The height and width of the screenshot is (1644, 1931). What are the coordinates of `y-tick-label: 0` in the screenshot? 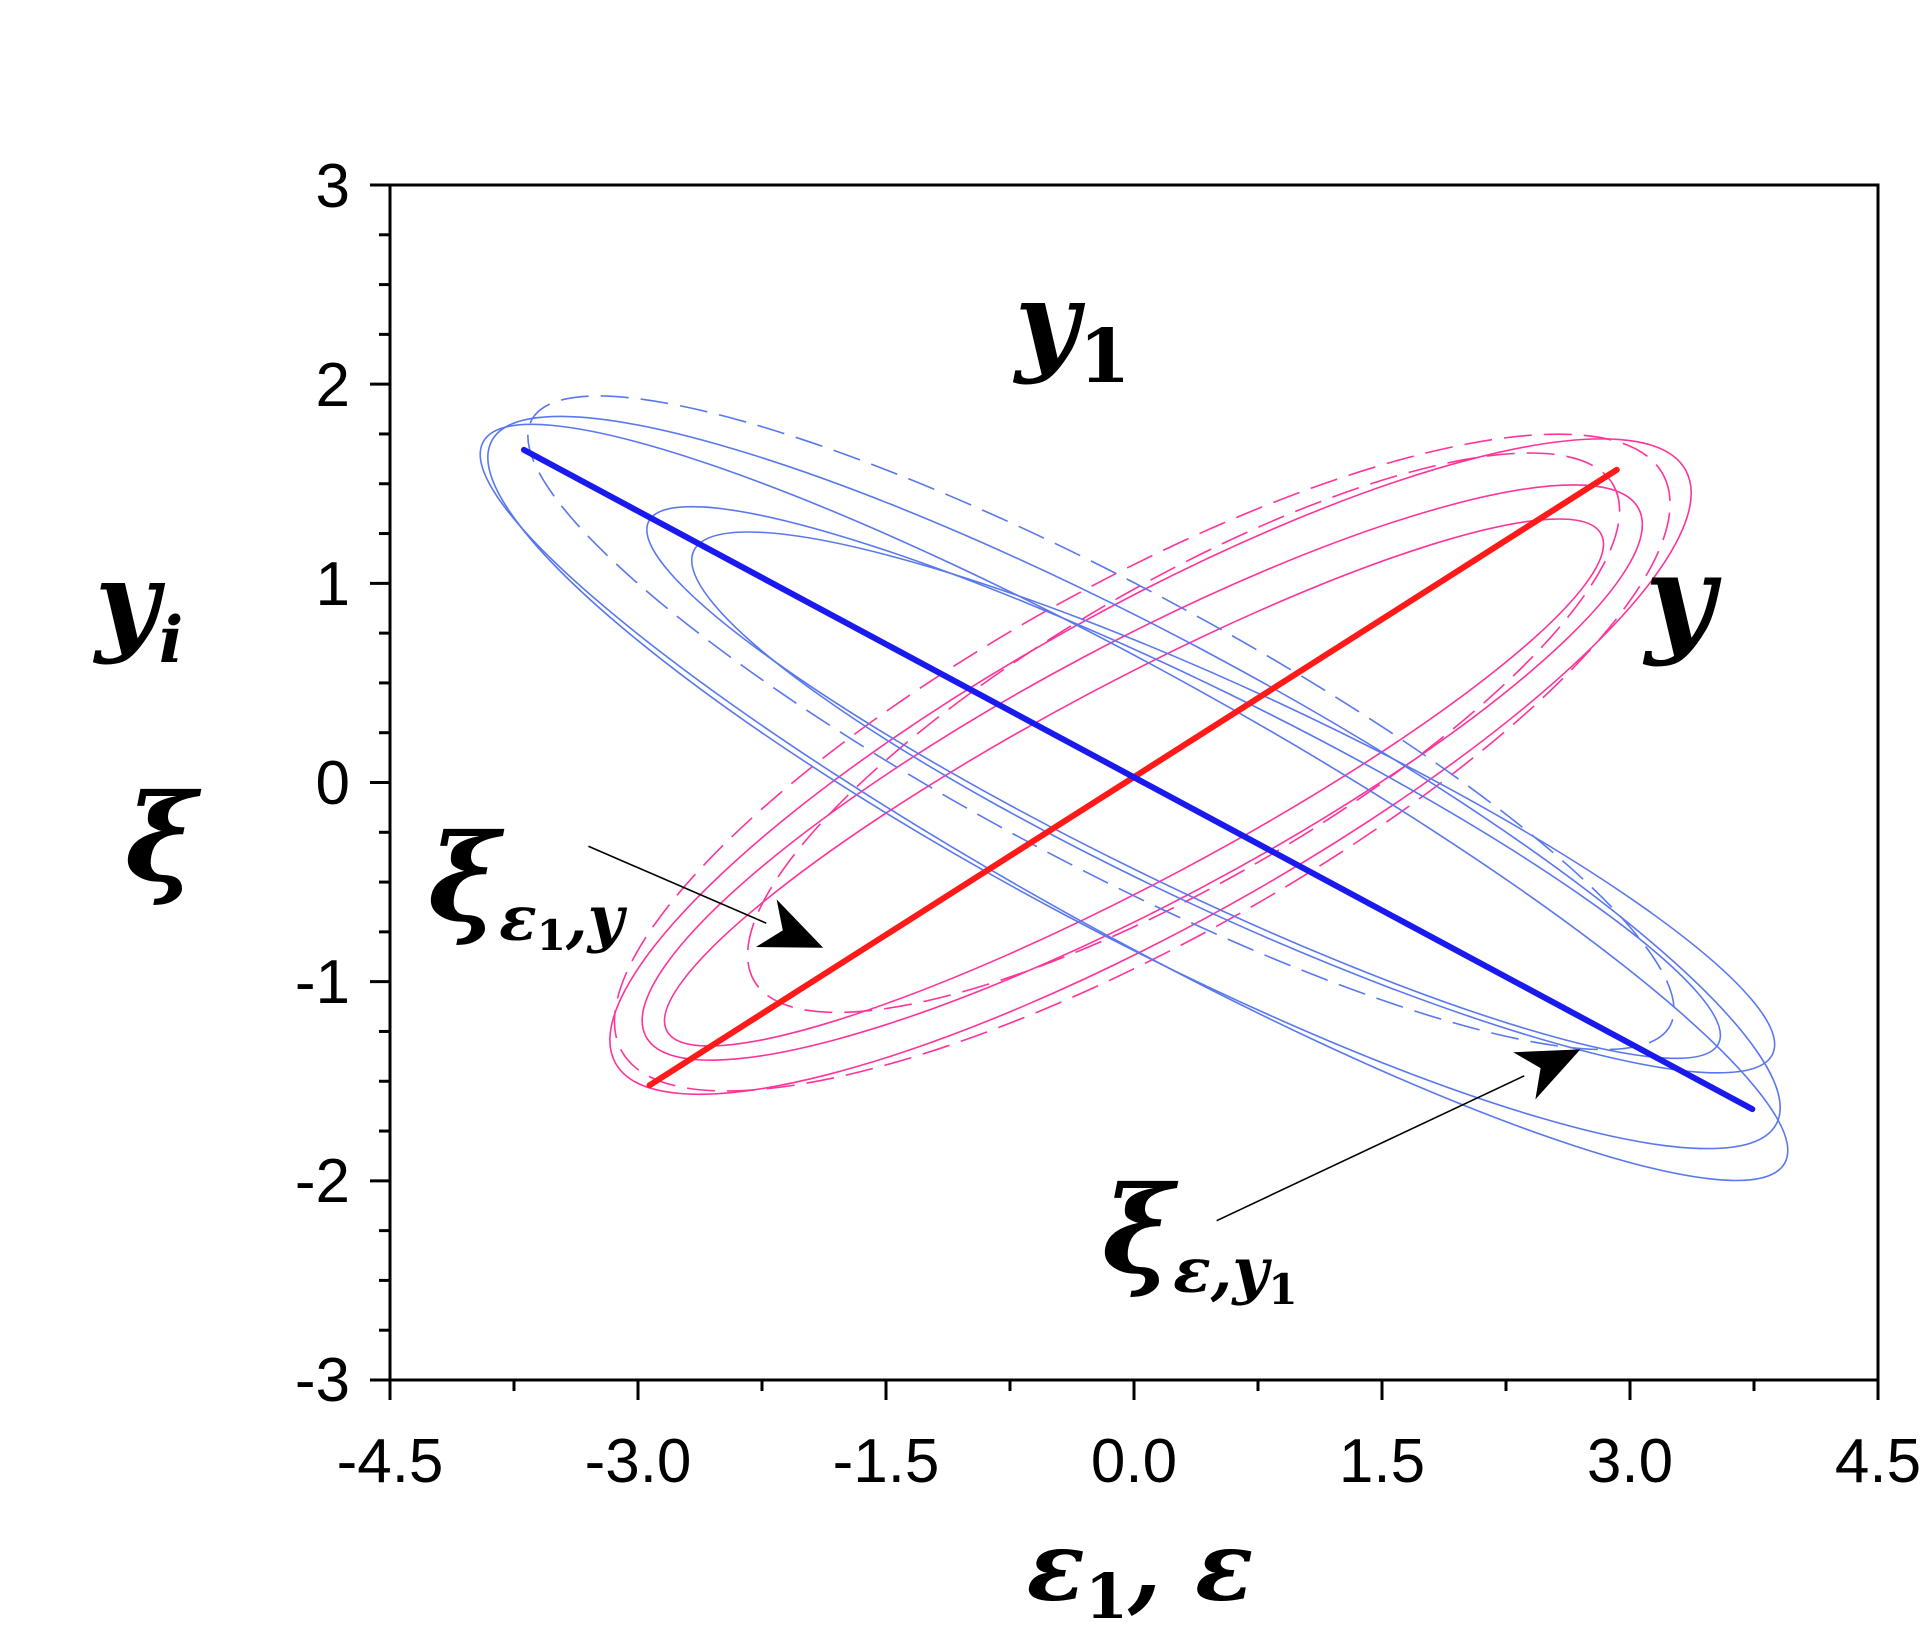 It's located at (333, 783).